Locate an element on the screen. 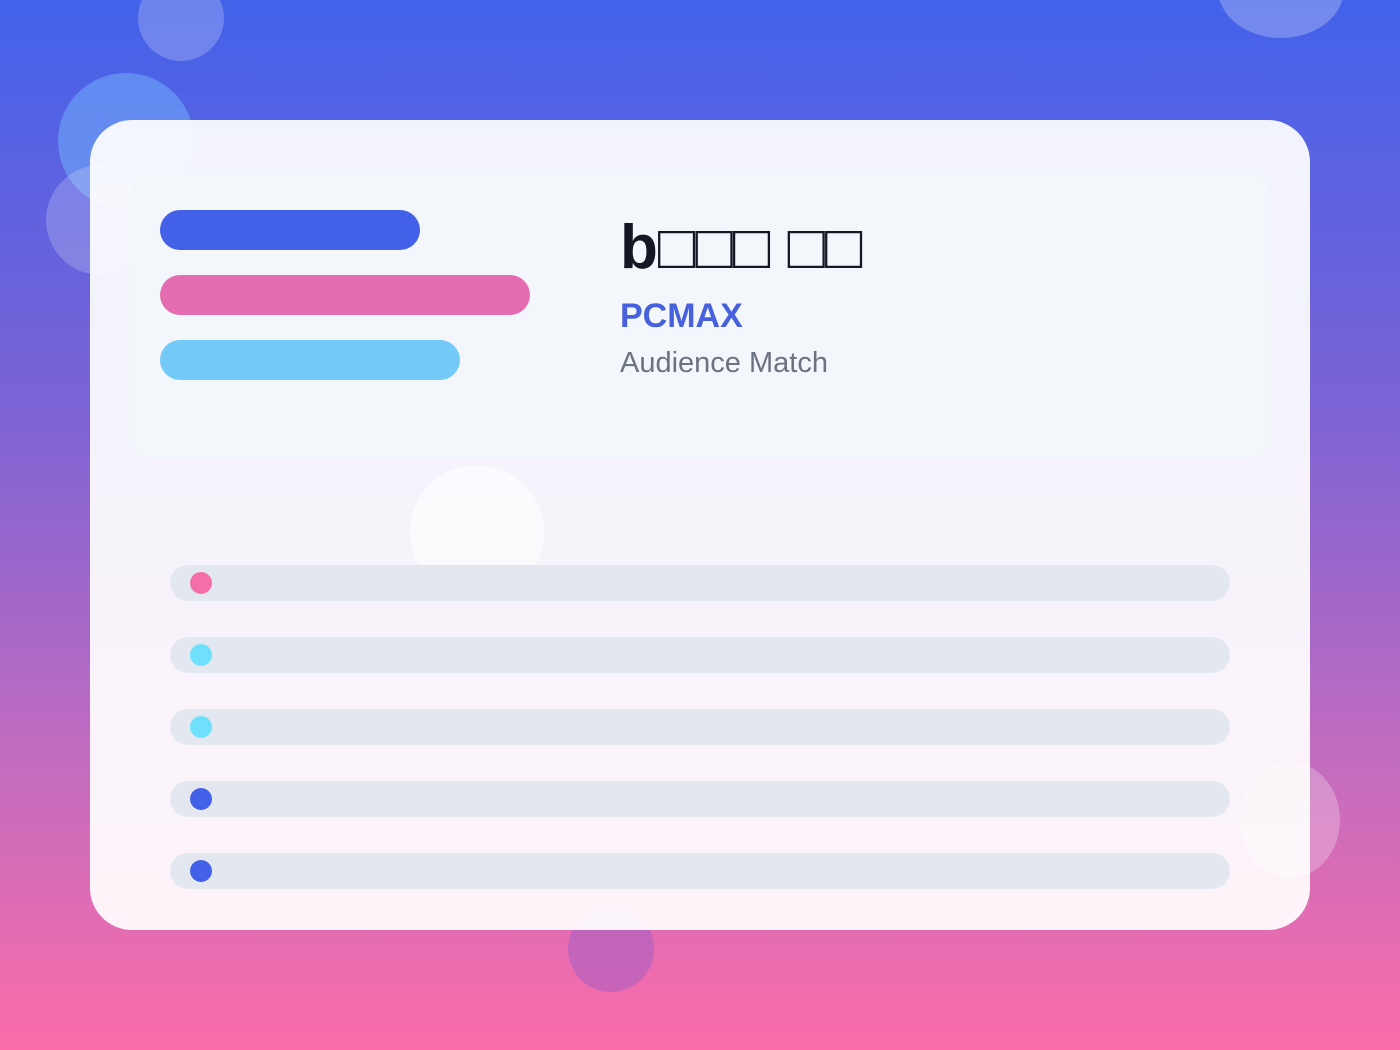 The height and width of the screenshot is (1050, 1400). title: b□□□ □□ is located at coordinates (741, 247).